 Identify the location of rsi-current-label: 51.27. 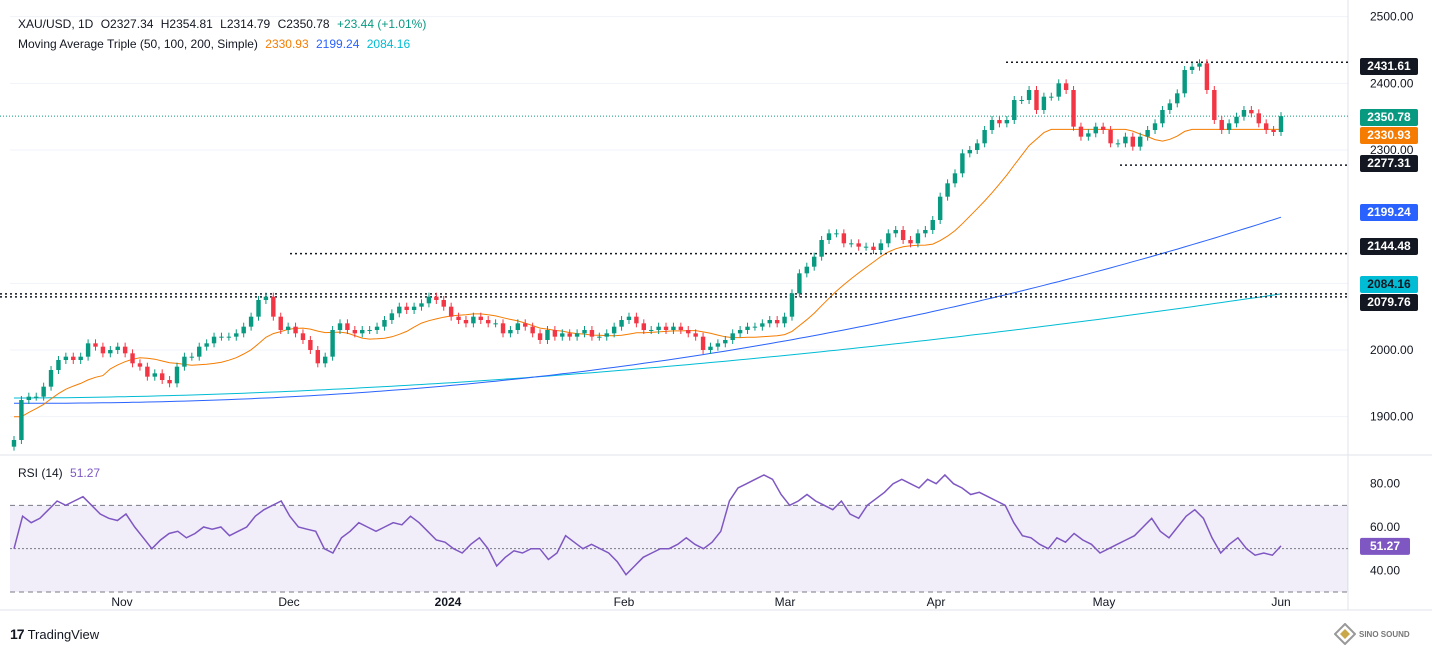
(1385, 546).